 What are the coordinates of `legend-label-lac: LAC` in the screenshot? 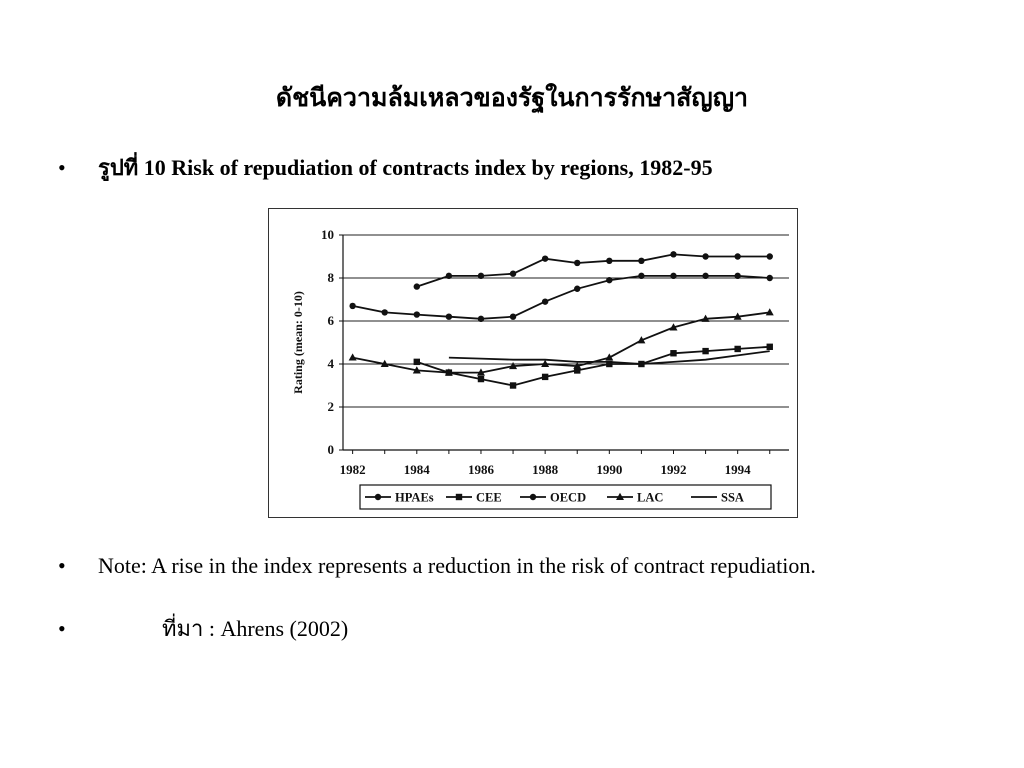 It's located at (650, 498).